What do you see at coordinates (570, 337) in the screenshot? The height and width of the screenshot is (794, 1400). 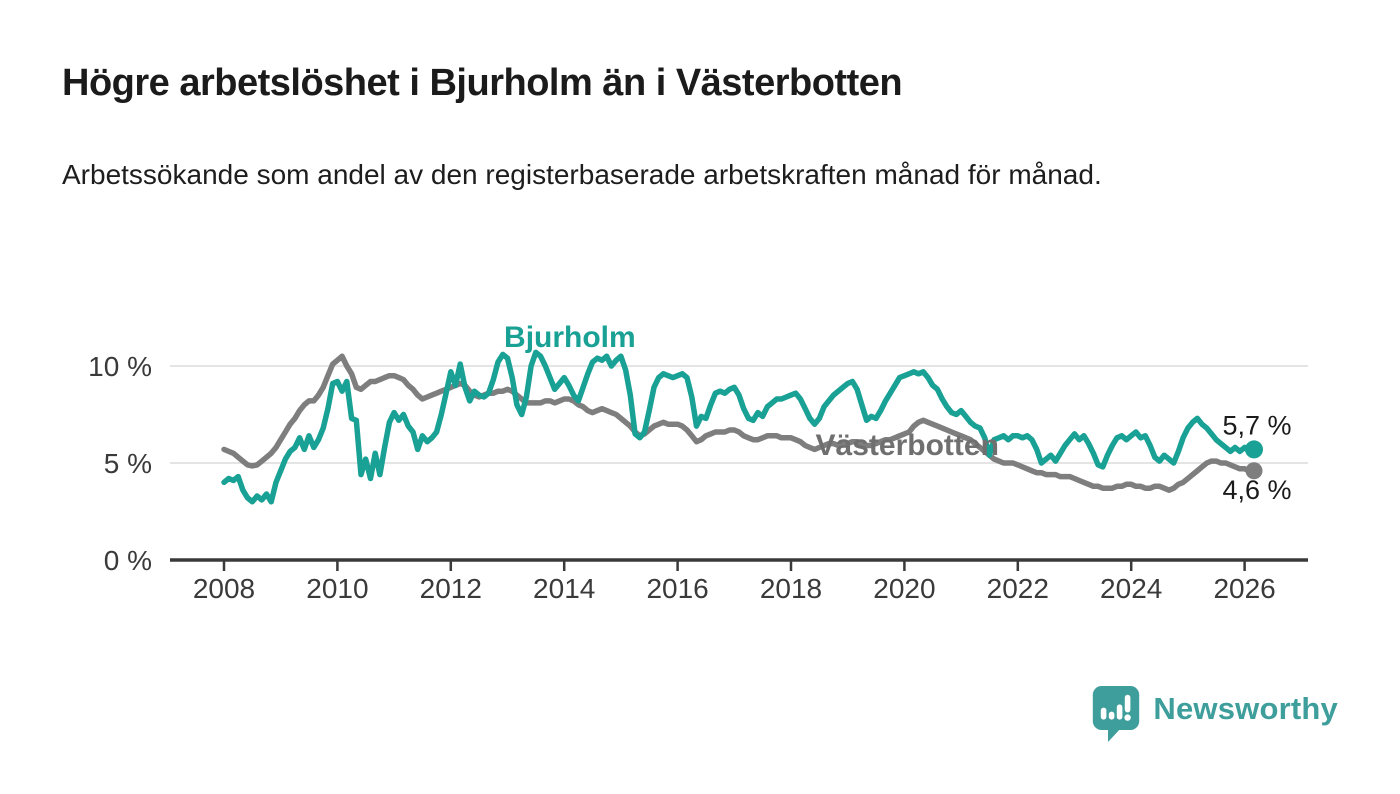 I see `bjurholm-series-label: Bjurholm` at bounding box center [570, 337].